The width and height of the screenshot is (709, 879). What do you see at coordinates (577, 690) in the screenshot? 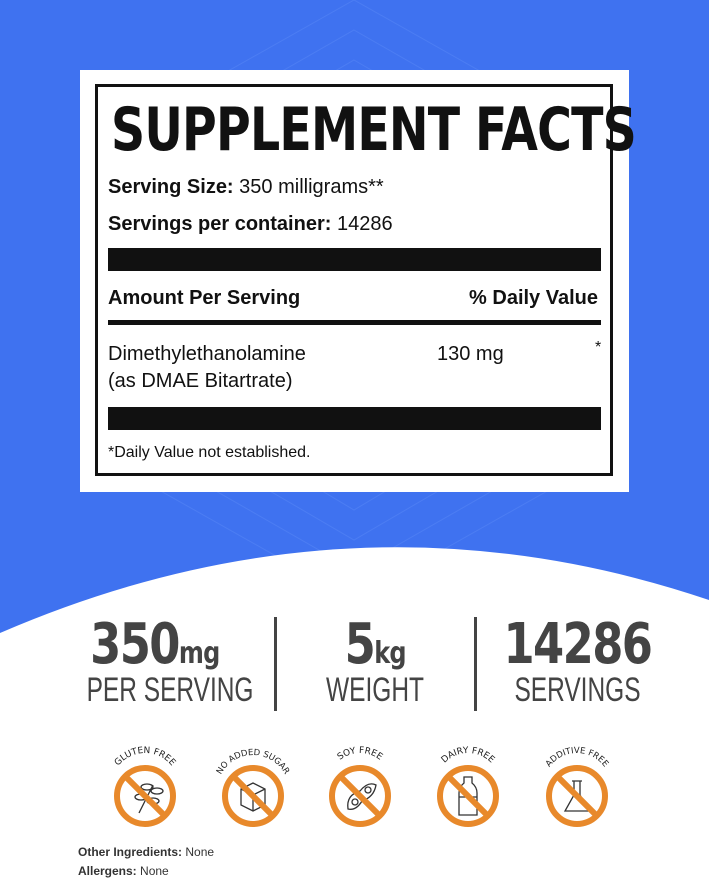
I see `stat-caption: SERVINGS` at bounding box center [577, 690].